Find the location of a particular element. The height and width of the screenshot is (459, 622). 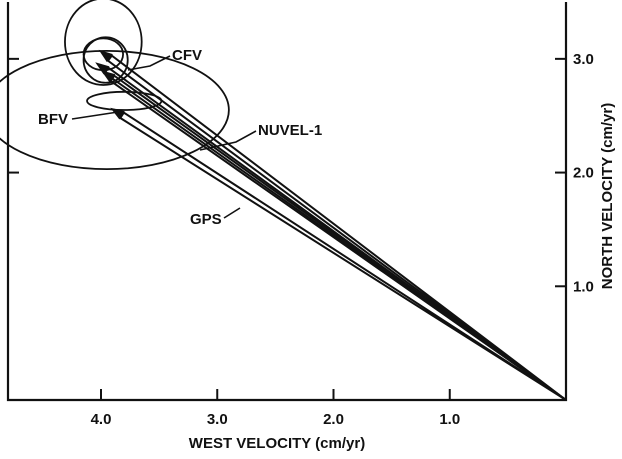

y-tick-label: 3.0 is located at coordinates (583, 59).